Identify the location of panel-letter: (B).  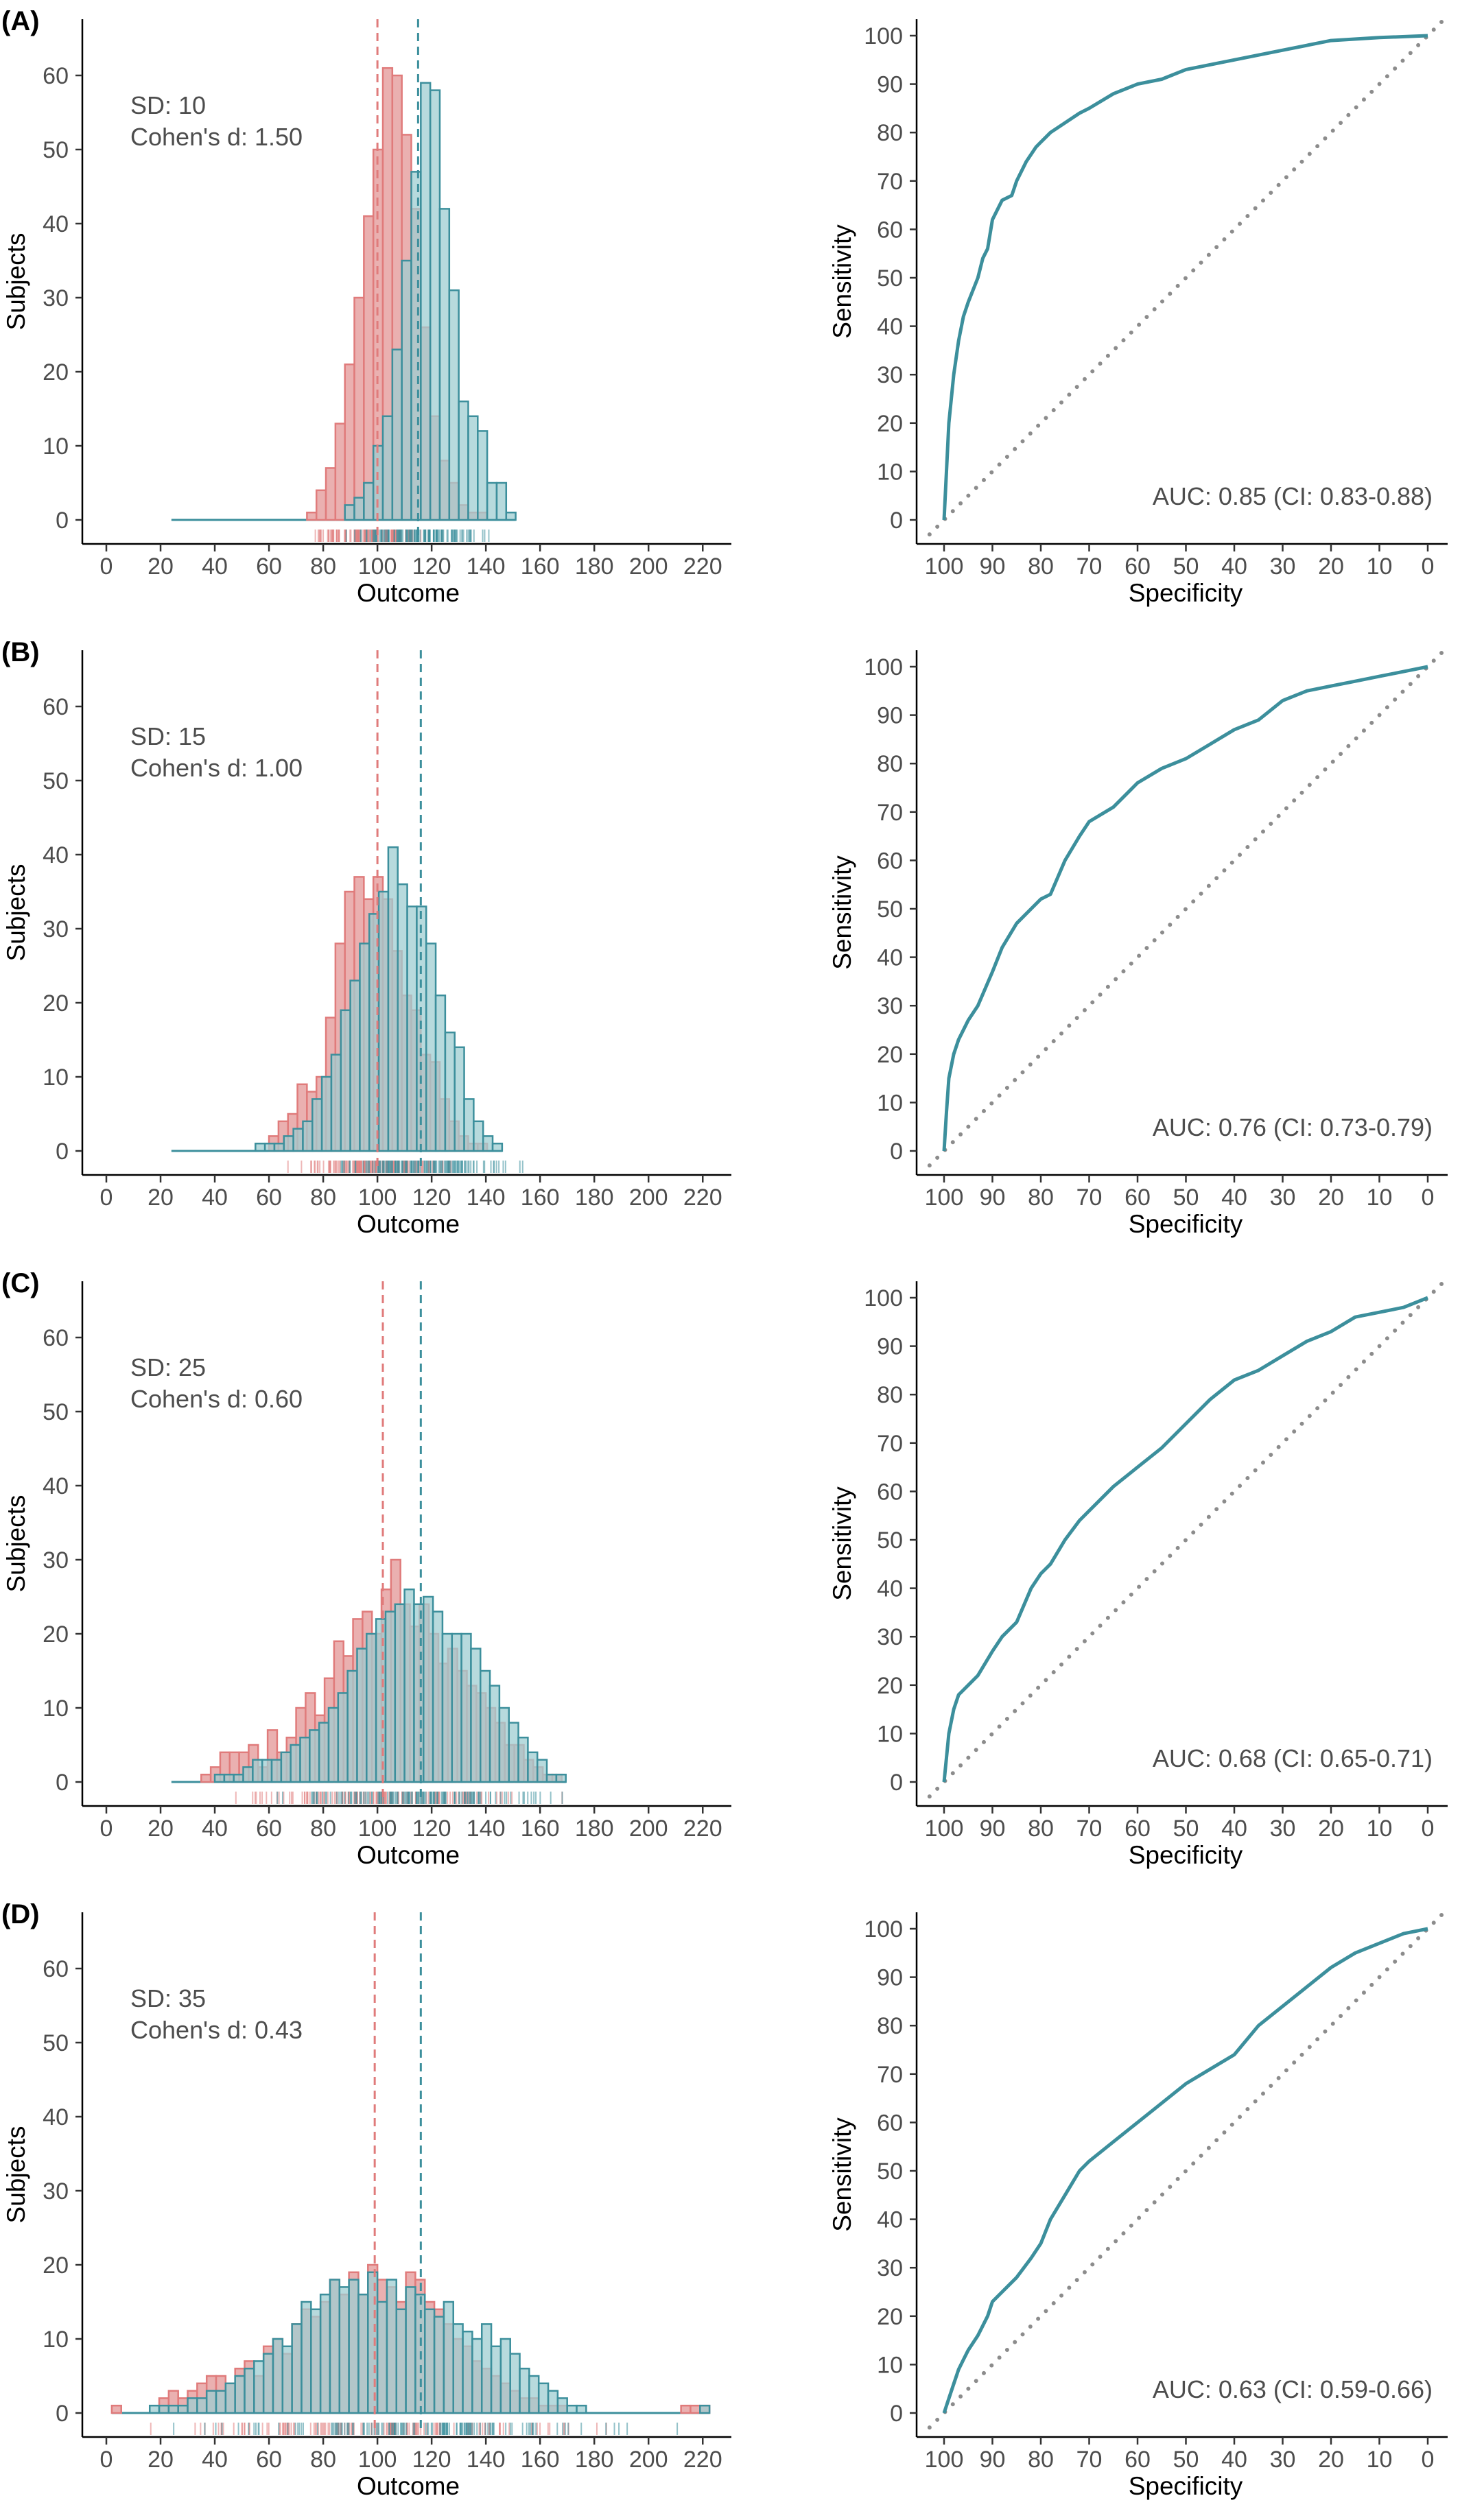
(20, 652).